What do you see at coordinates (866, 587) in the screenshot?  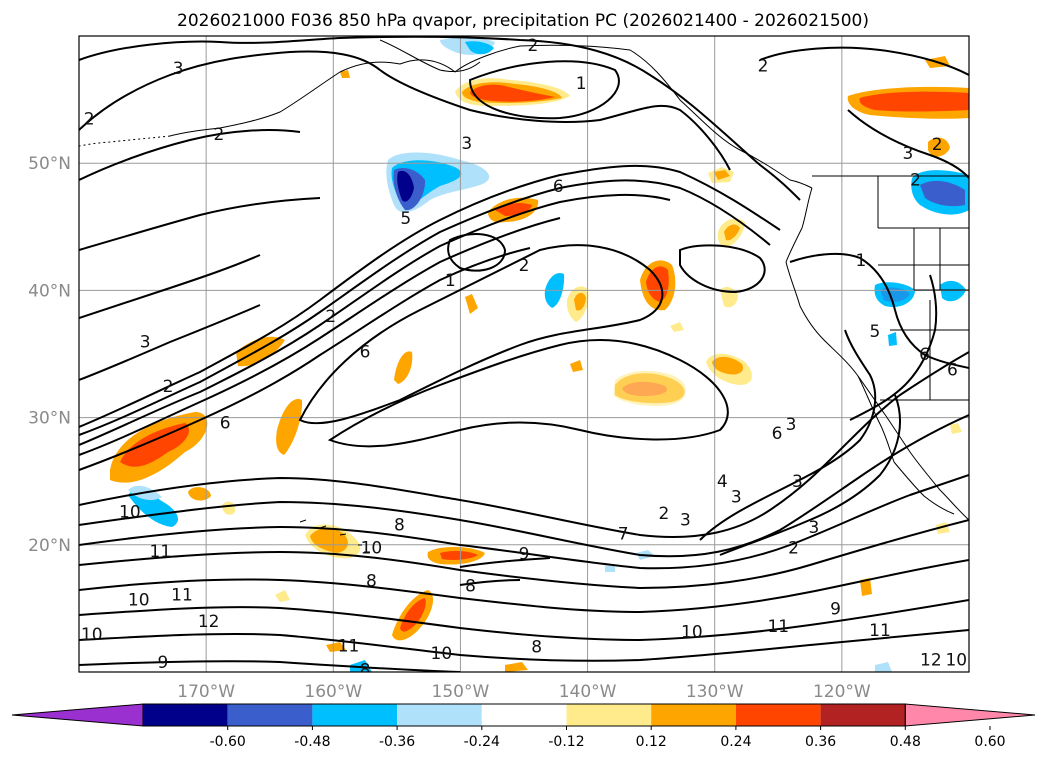 I see `precip-positive-east-small` at bounding box center [866, 587].